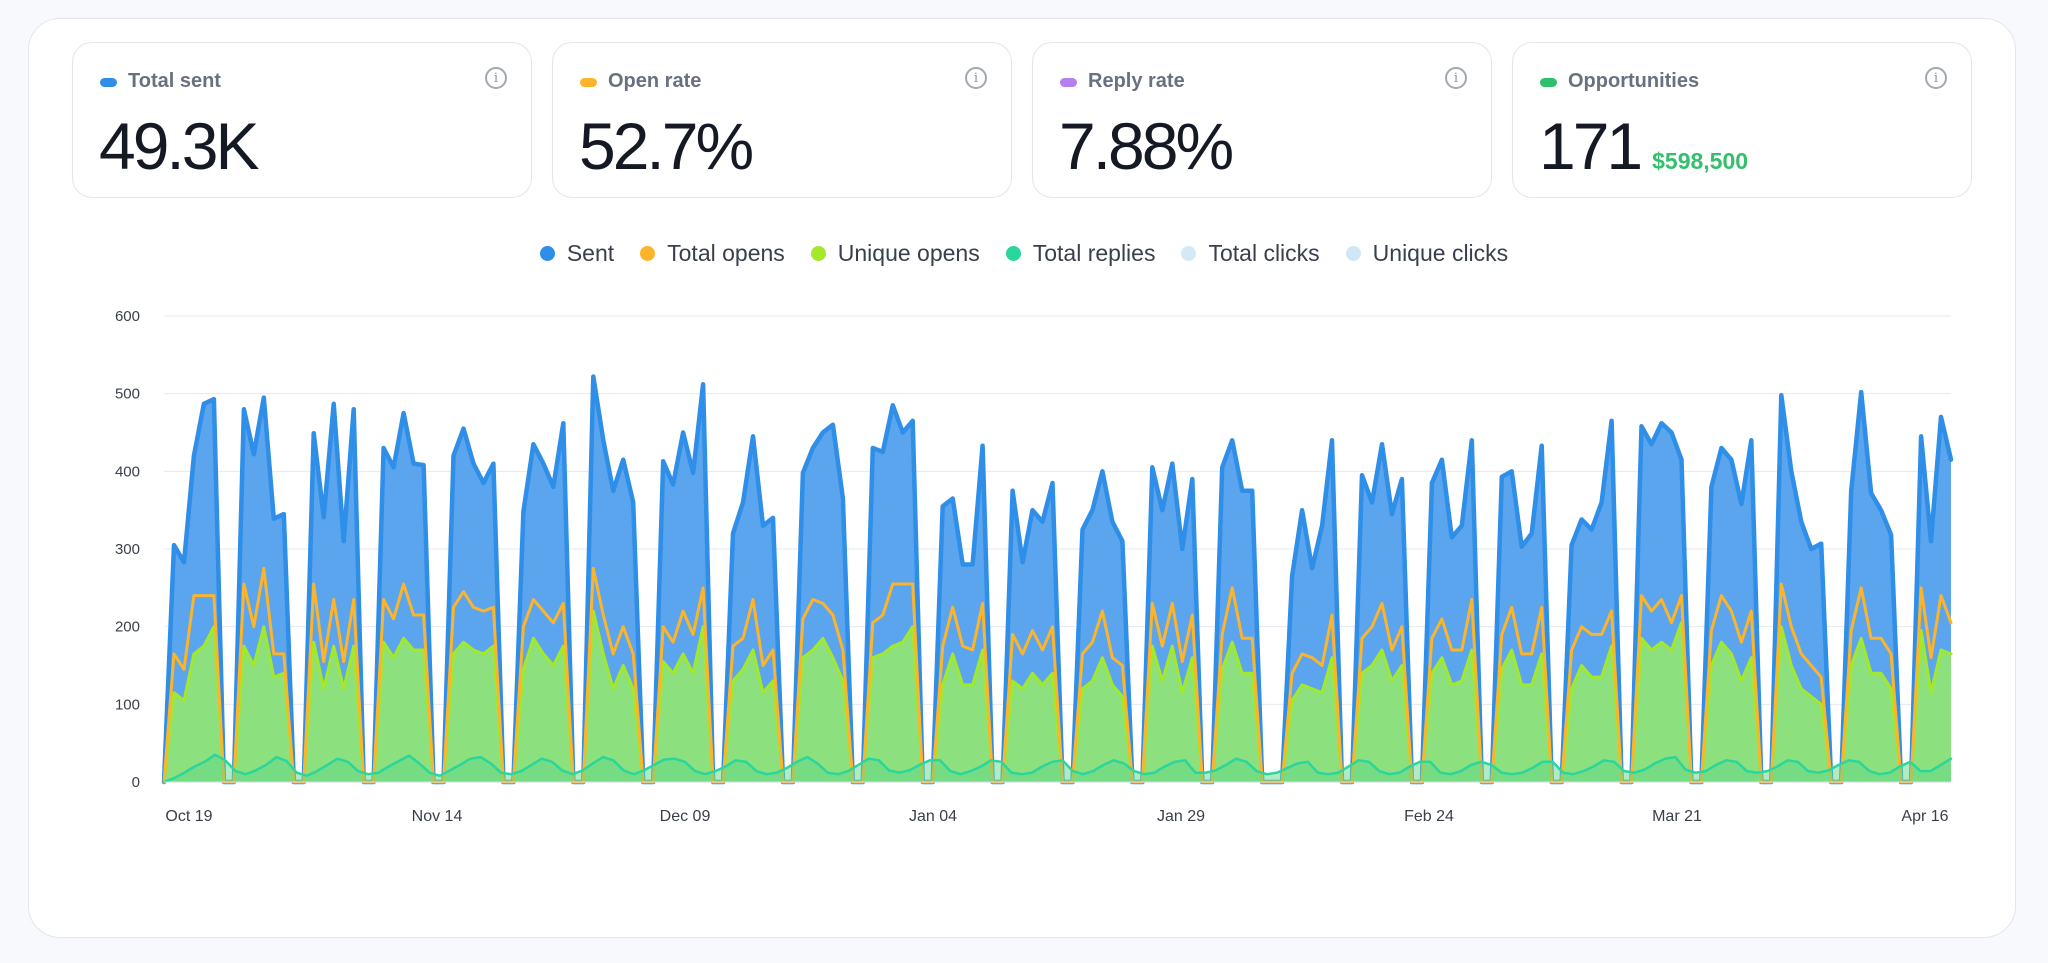 The height and width of the screenshot is (963, 2048). I want to click on legend-item-total-clicks: Total clicks, so click(1250, 253).